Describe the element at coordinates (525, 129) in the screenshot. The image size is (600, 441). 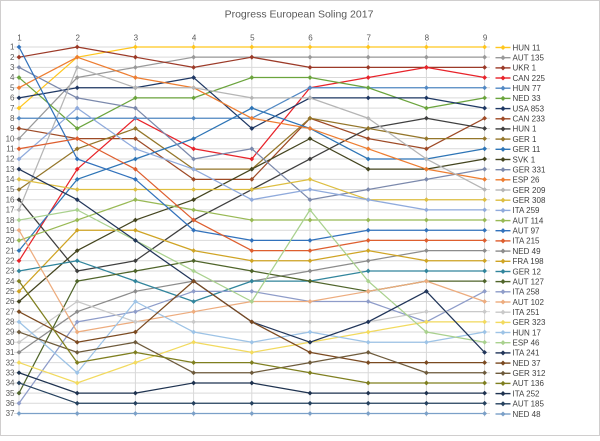
I see `svg-text: HUN 1` at that location.